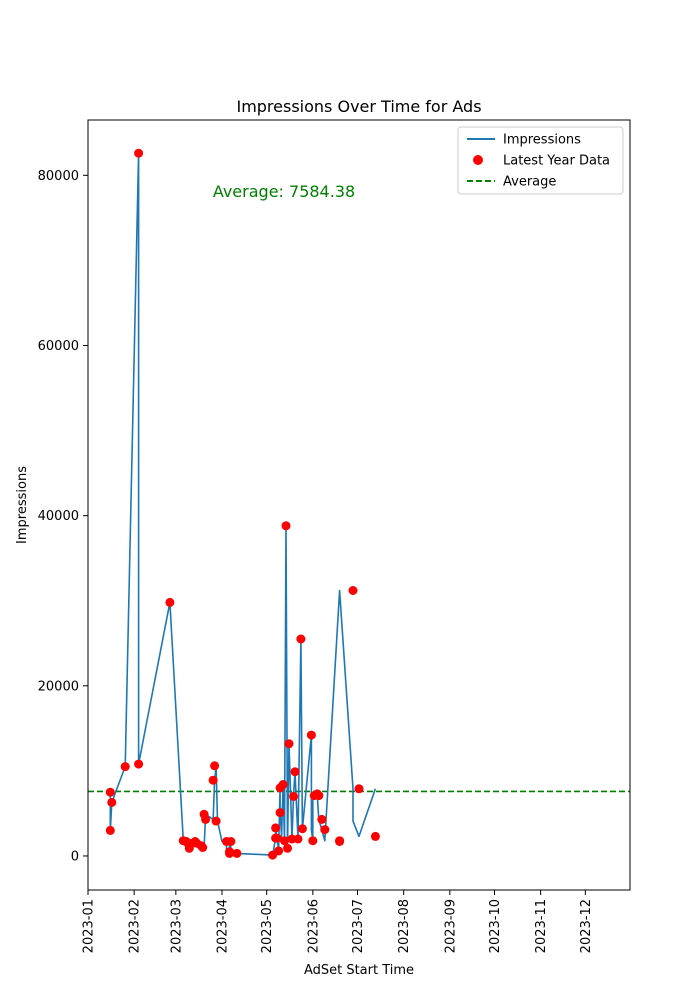 This screenshot has height=1000, width=700. Describe the element at coordinates (586, 926) in the screenshot. I see `x-tick-label: 2023-12` at that location.